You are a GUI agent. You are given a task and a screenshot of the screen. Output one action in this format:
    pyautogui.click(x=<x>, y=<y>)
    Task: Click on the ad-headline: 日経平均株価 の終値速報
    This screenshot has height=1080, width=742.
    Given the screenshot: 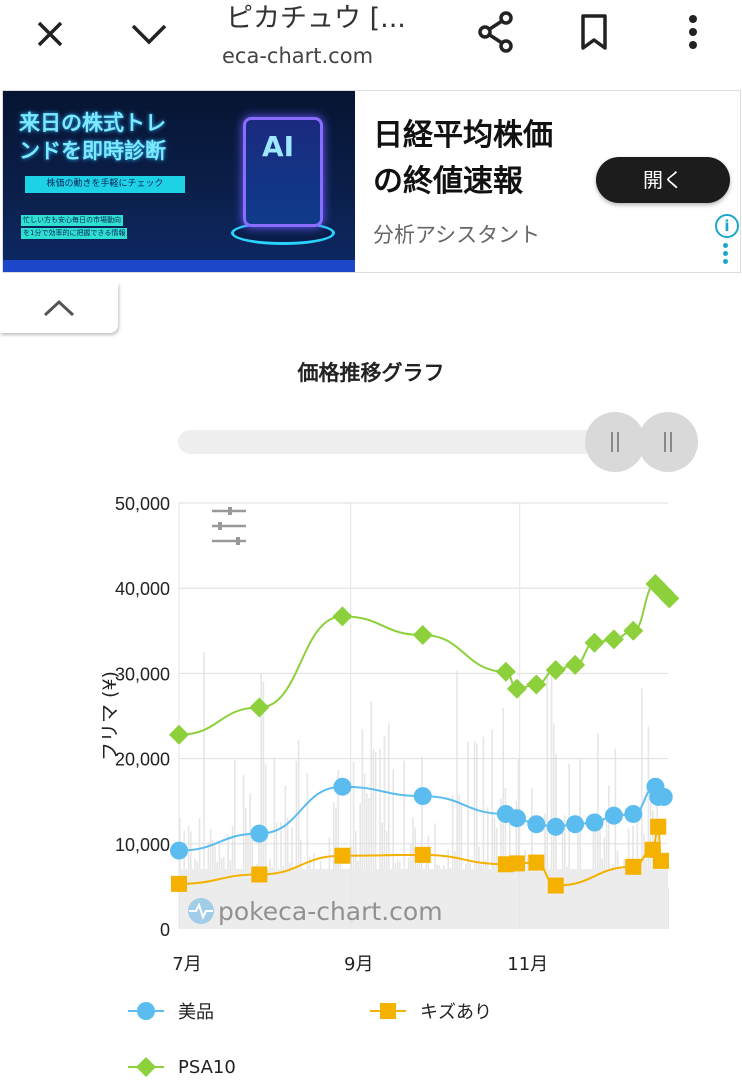 What is the action you would take?
    pyautogui.click(x=463, y=158)
    